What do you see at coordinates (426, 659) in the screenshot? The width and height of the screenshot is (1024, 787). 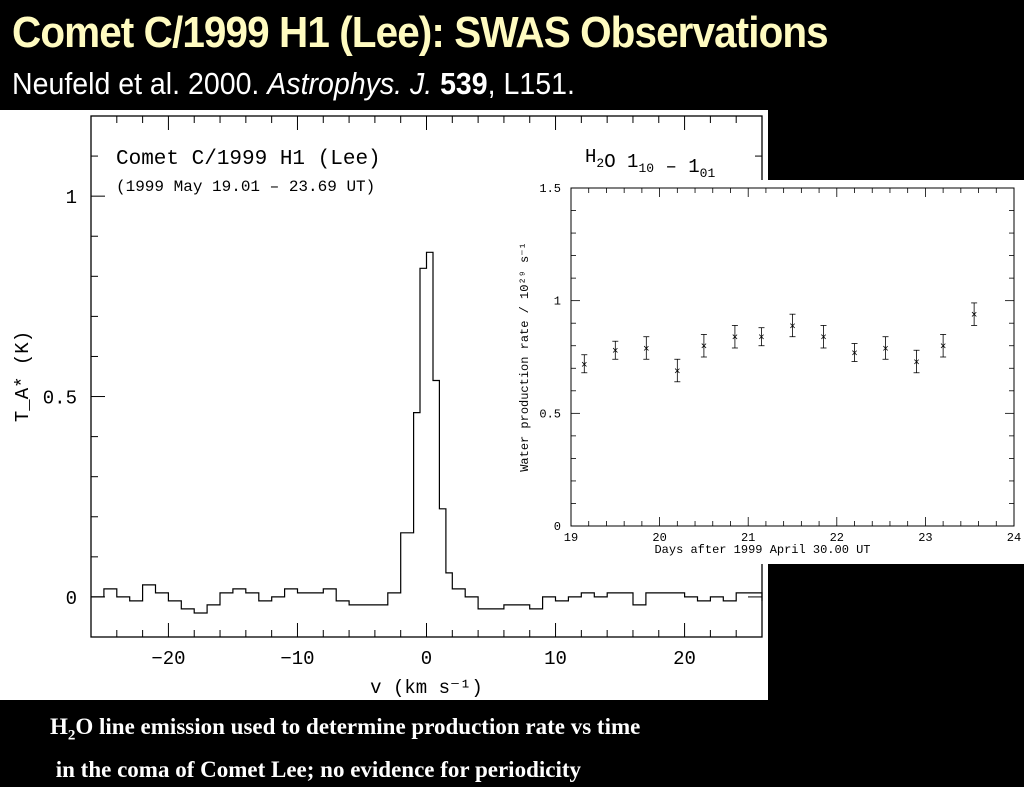 I see `spectrum-xtick-label: 0` at bounding box center [426, 659].